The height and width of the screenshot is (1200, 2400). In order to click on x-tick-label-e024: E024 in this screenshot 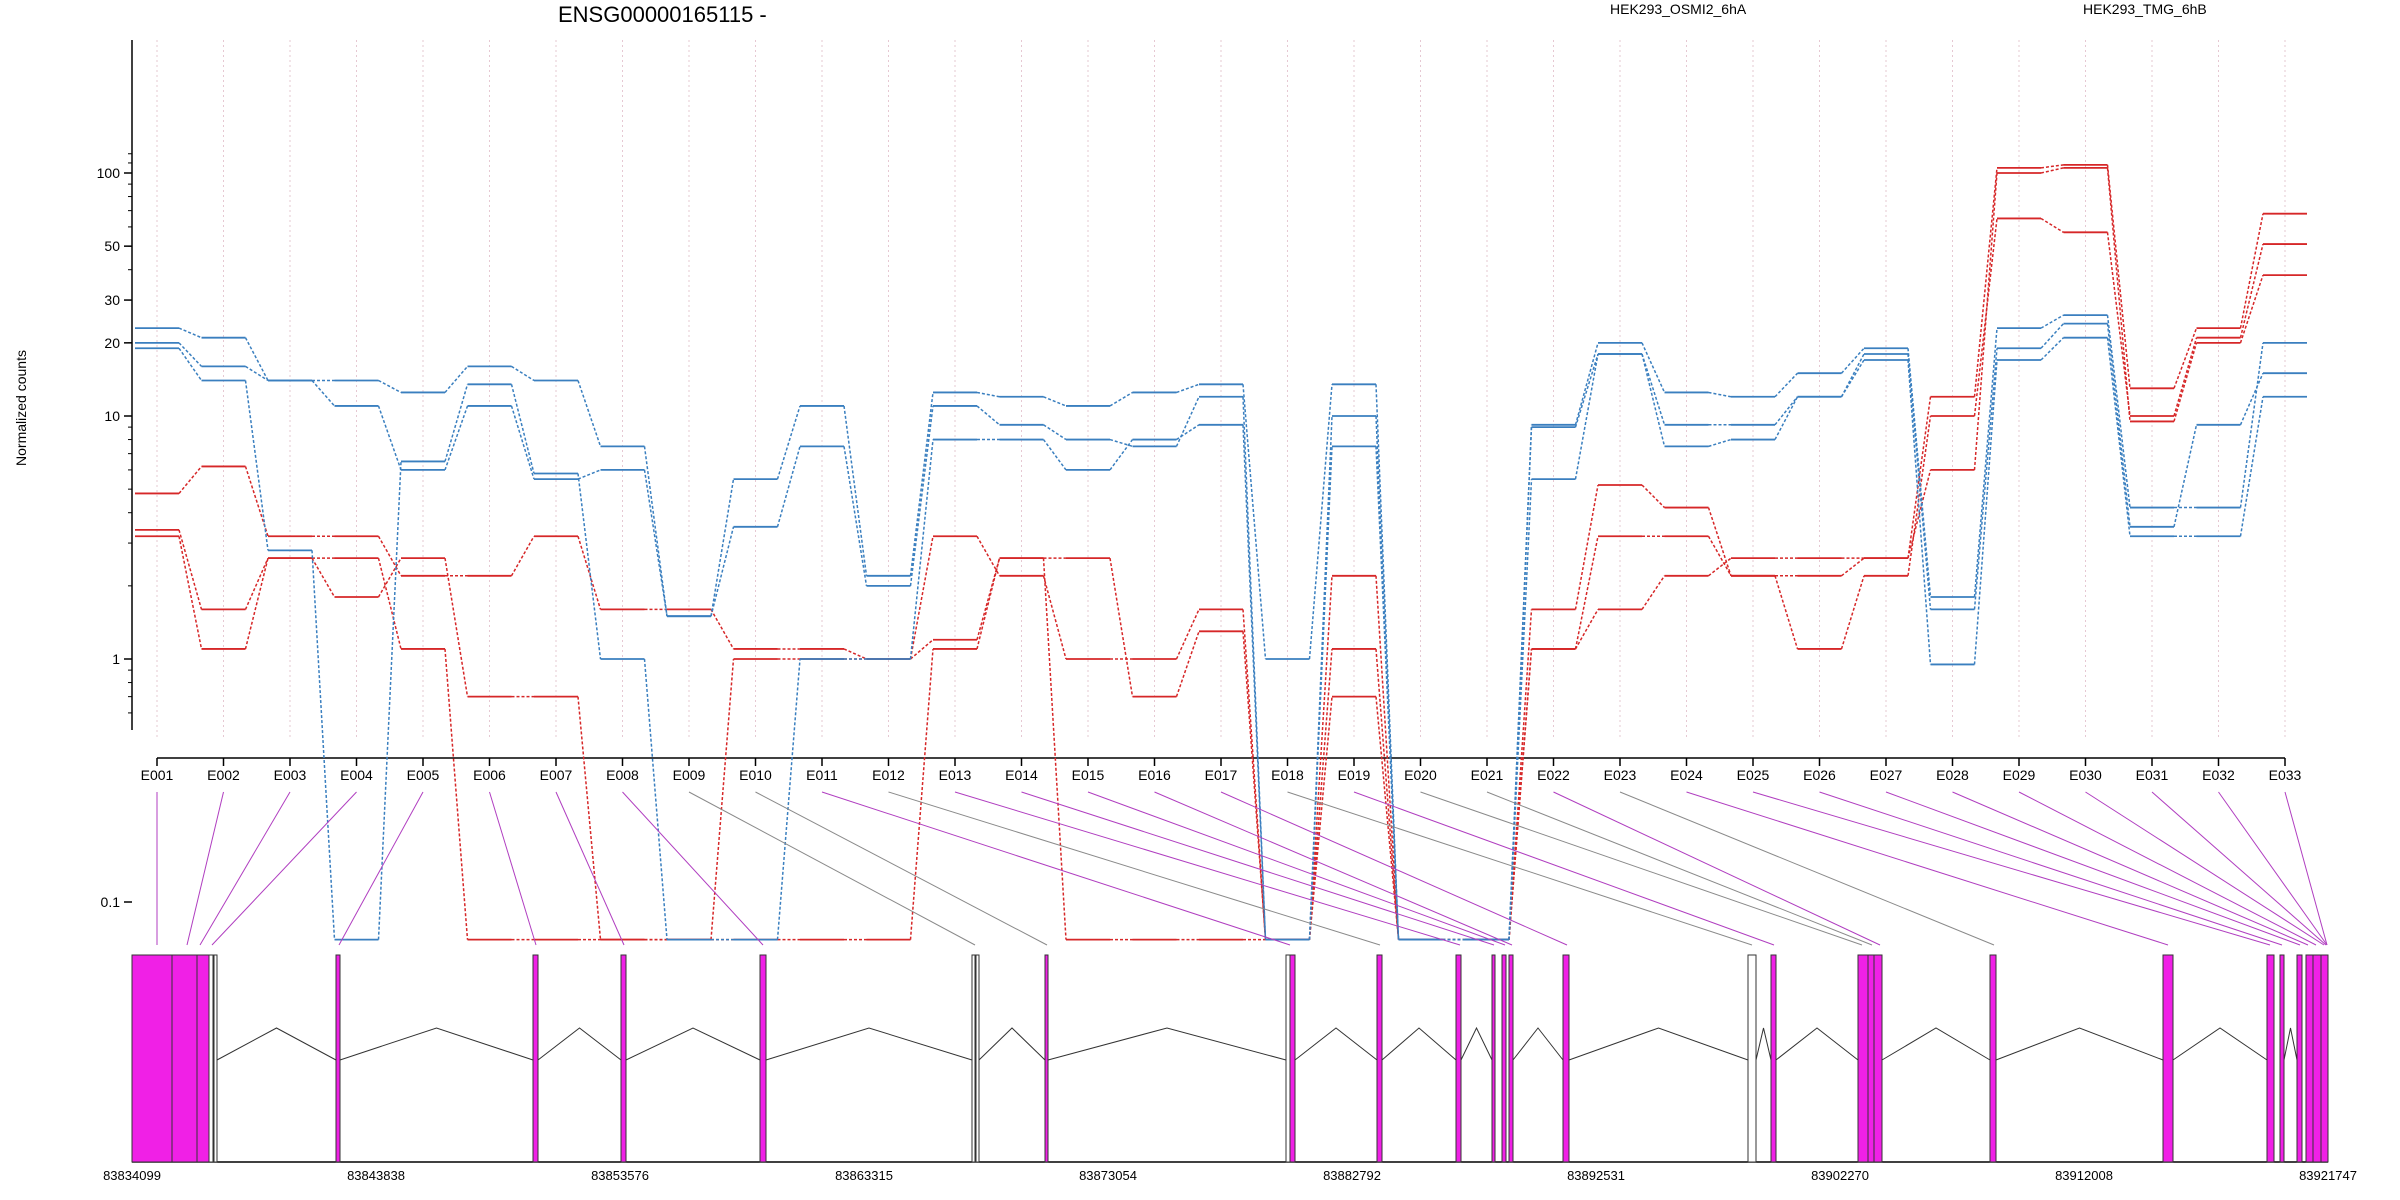, I will do `click(1686, 775)`.